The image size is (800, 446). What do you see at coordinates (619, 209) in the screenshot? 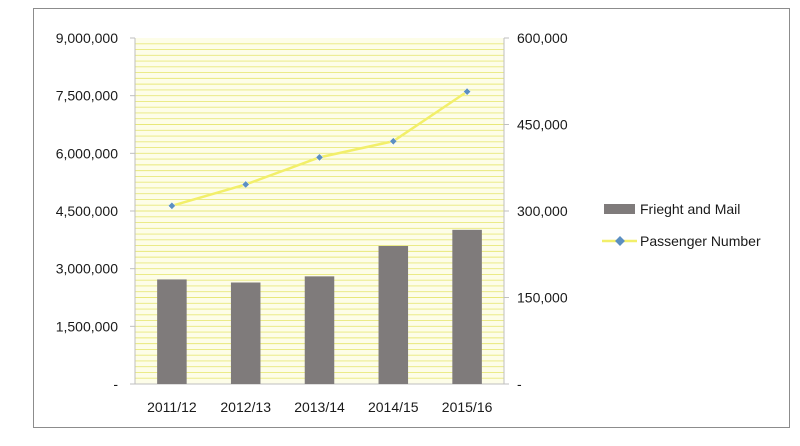
I see `legend-swatch-frieght` at bounding box center [619, 209].